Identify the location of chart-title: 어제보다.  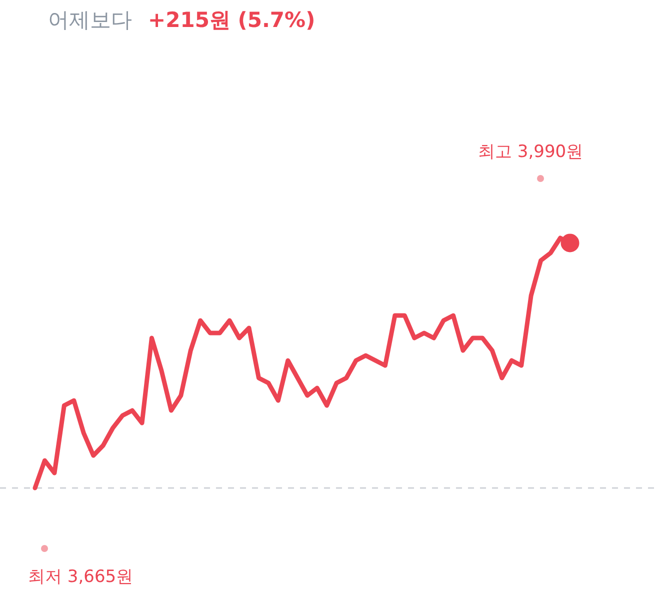
(90, 20).